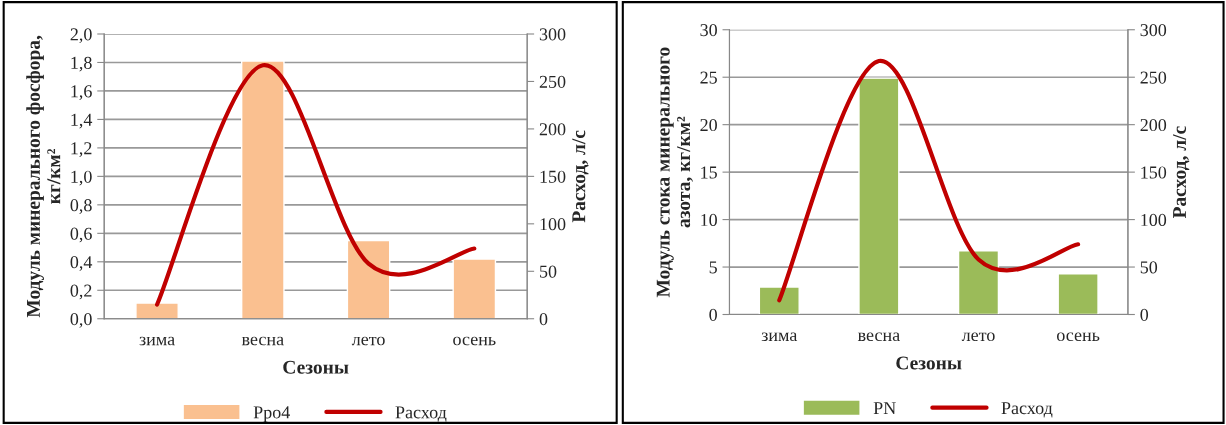 The image size is (1226, 425). Describe the element at coordinates (709, 172) in the screenshot. I see `y-tick-label: 15` at that location.